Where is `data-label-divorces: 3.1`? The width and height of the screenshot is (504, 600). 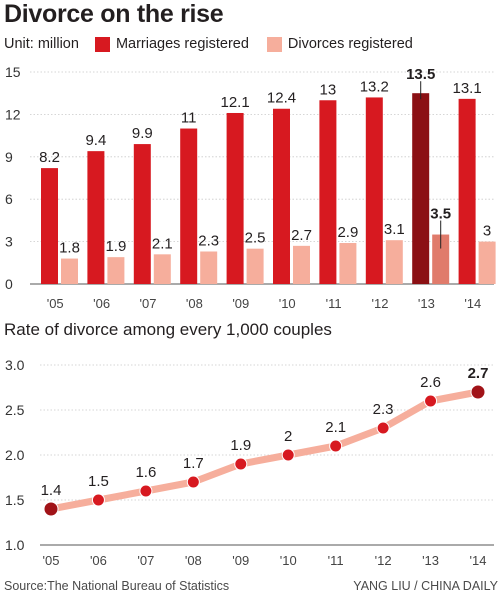
data-label-divorces: 3.1 is located at coordinates (394, 229).